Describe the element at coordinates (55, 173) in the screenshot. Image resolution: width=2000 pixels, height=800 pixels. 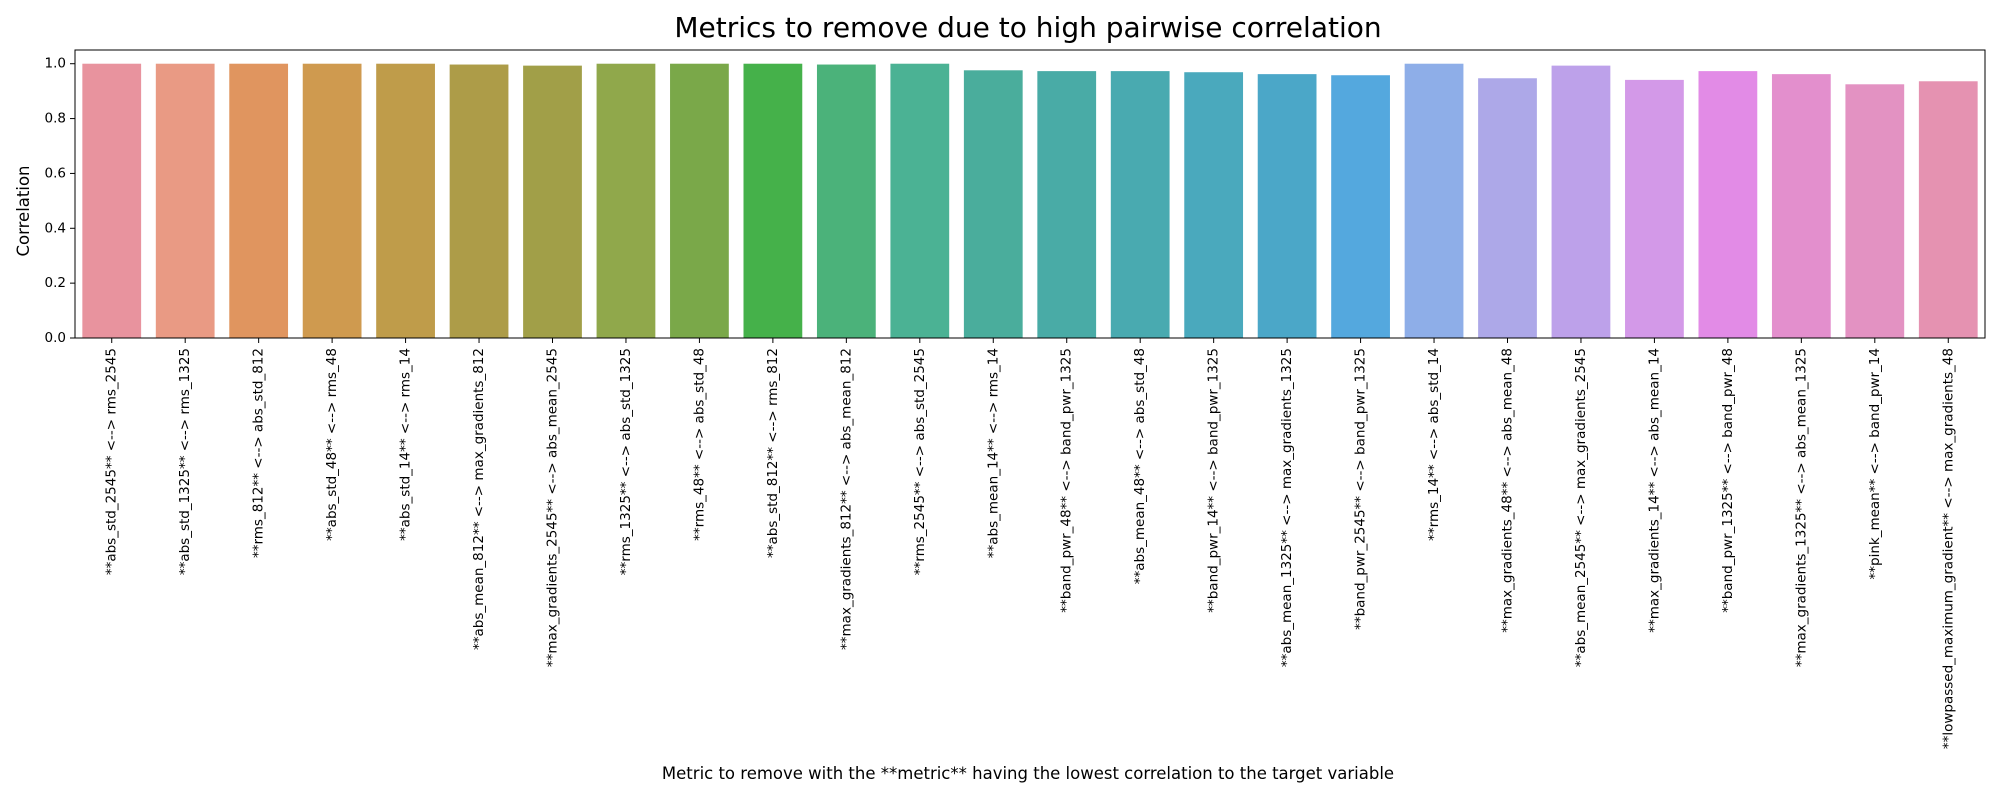
I see `y-tick-label: 0.6` at that location.